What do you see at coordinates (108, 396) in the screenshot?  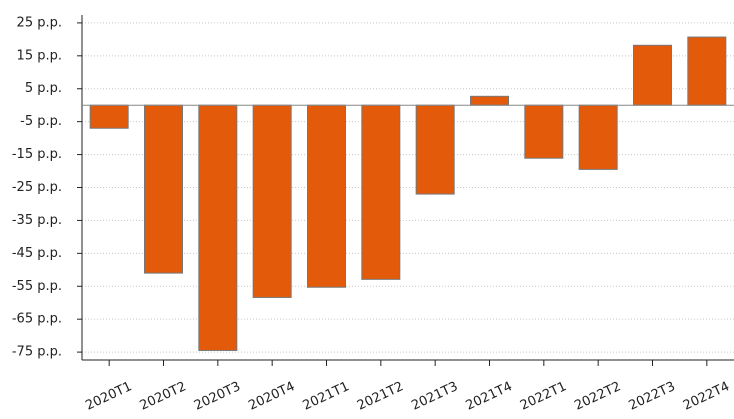 I see `x-tick-label: 2020T1` at bounding box center [108, 396].